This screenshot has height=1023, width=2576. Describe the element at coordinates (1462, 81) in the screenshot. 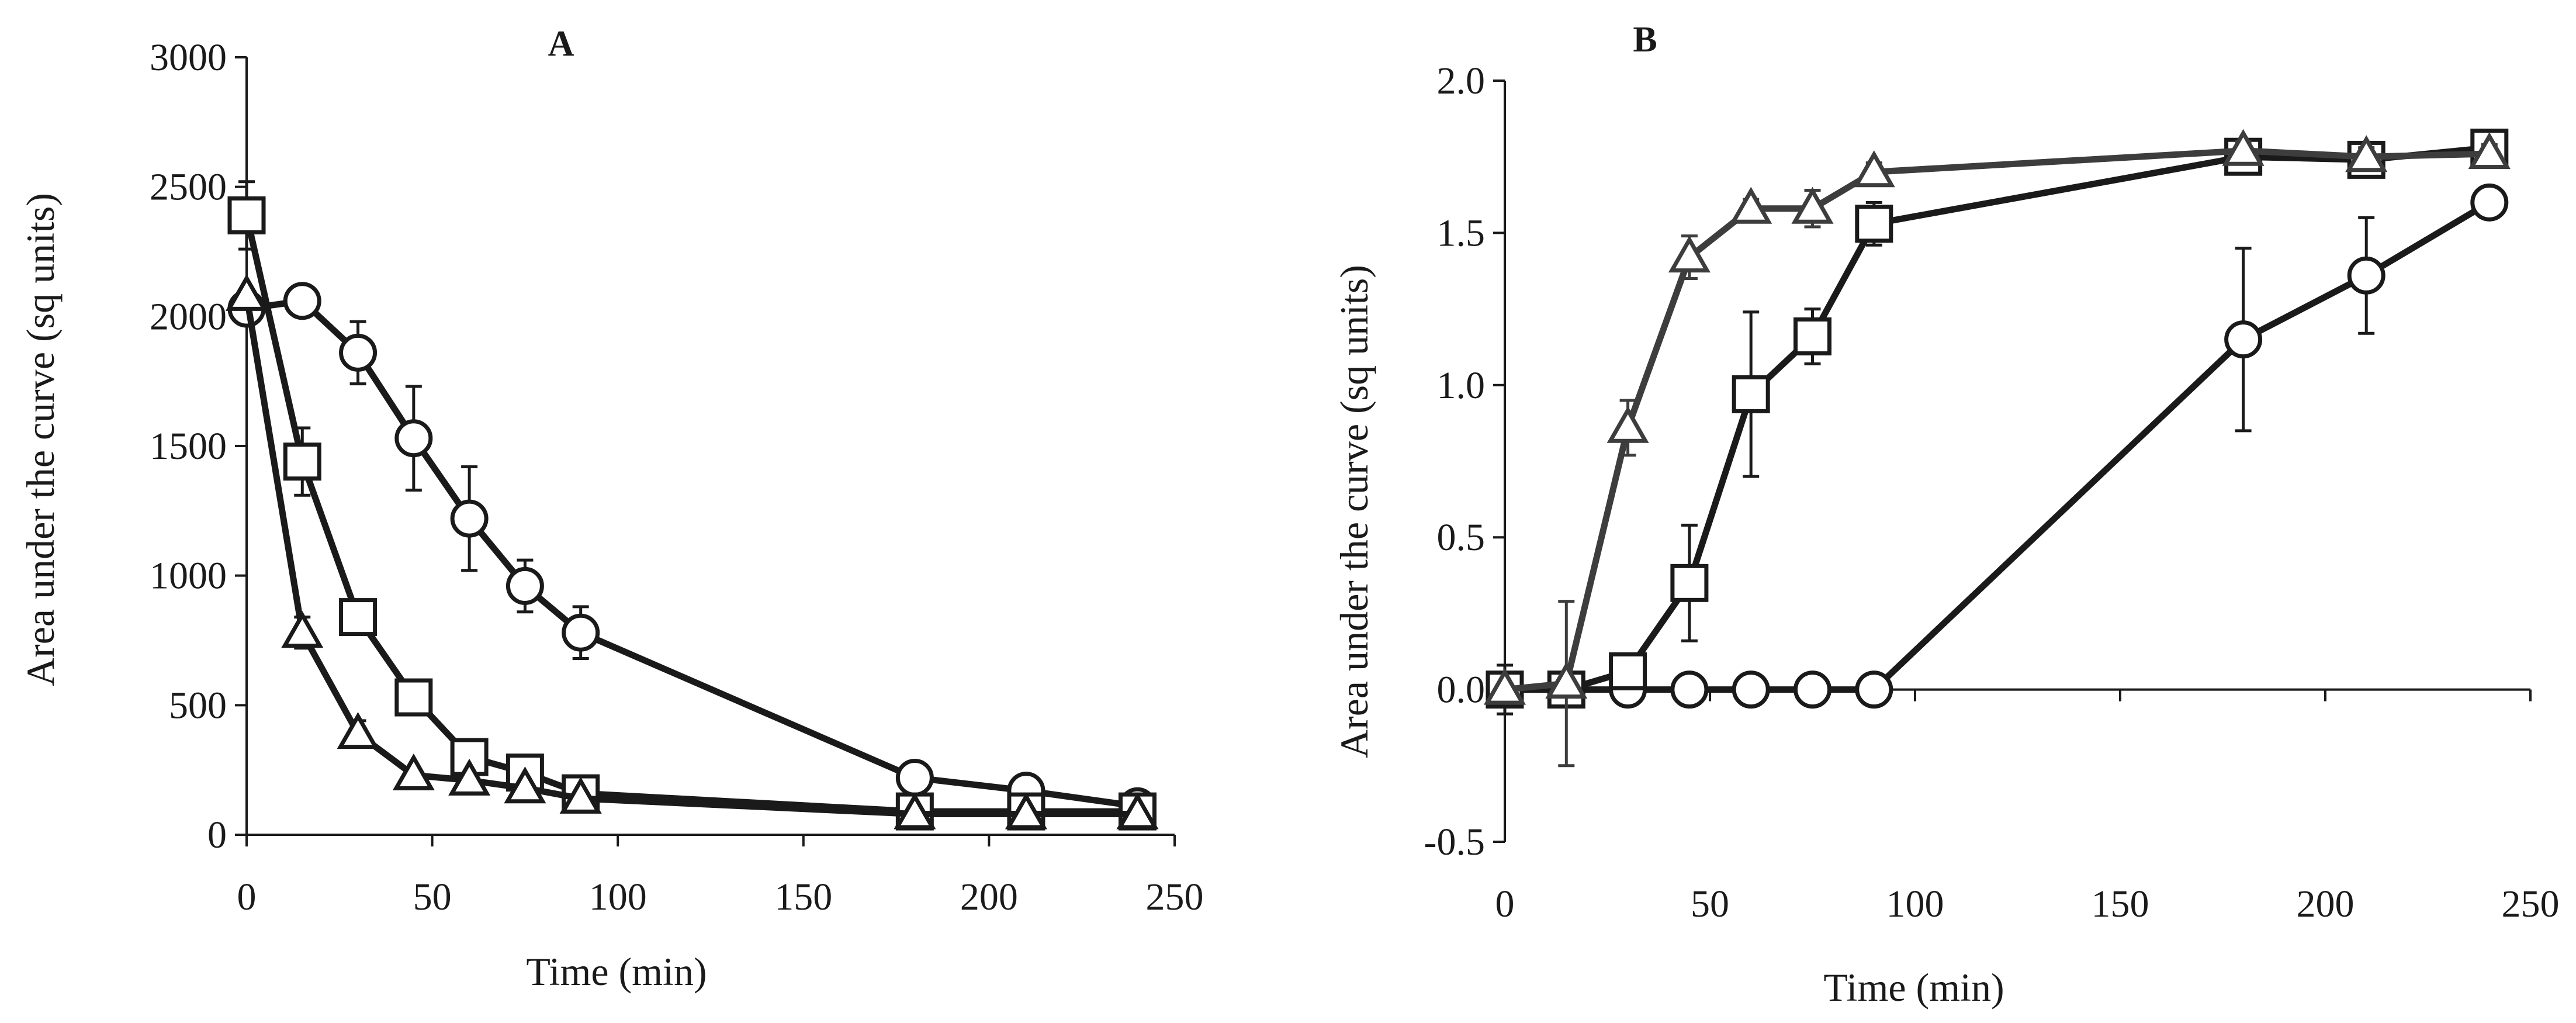

I see `y-tick-label: 2.0` at that location.